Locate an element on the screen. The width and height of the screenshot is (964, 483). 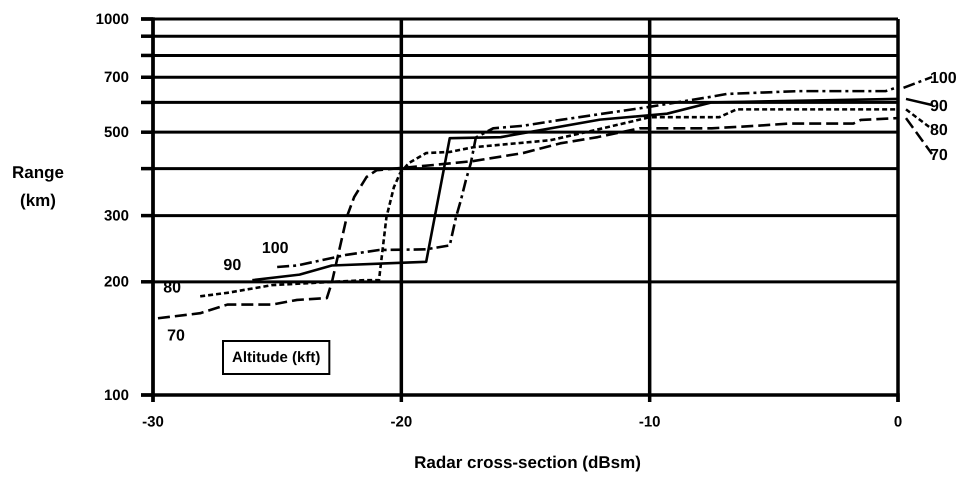
x-tick-label: 0 is located at coordinates (898, 422).